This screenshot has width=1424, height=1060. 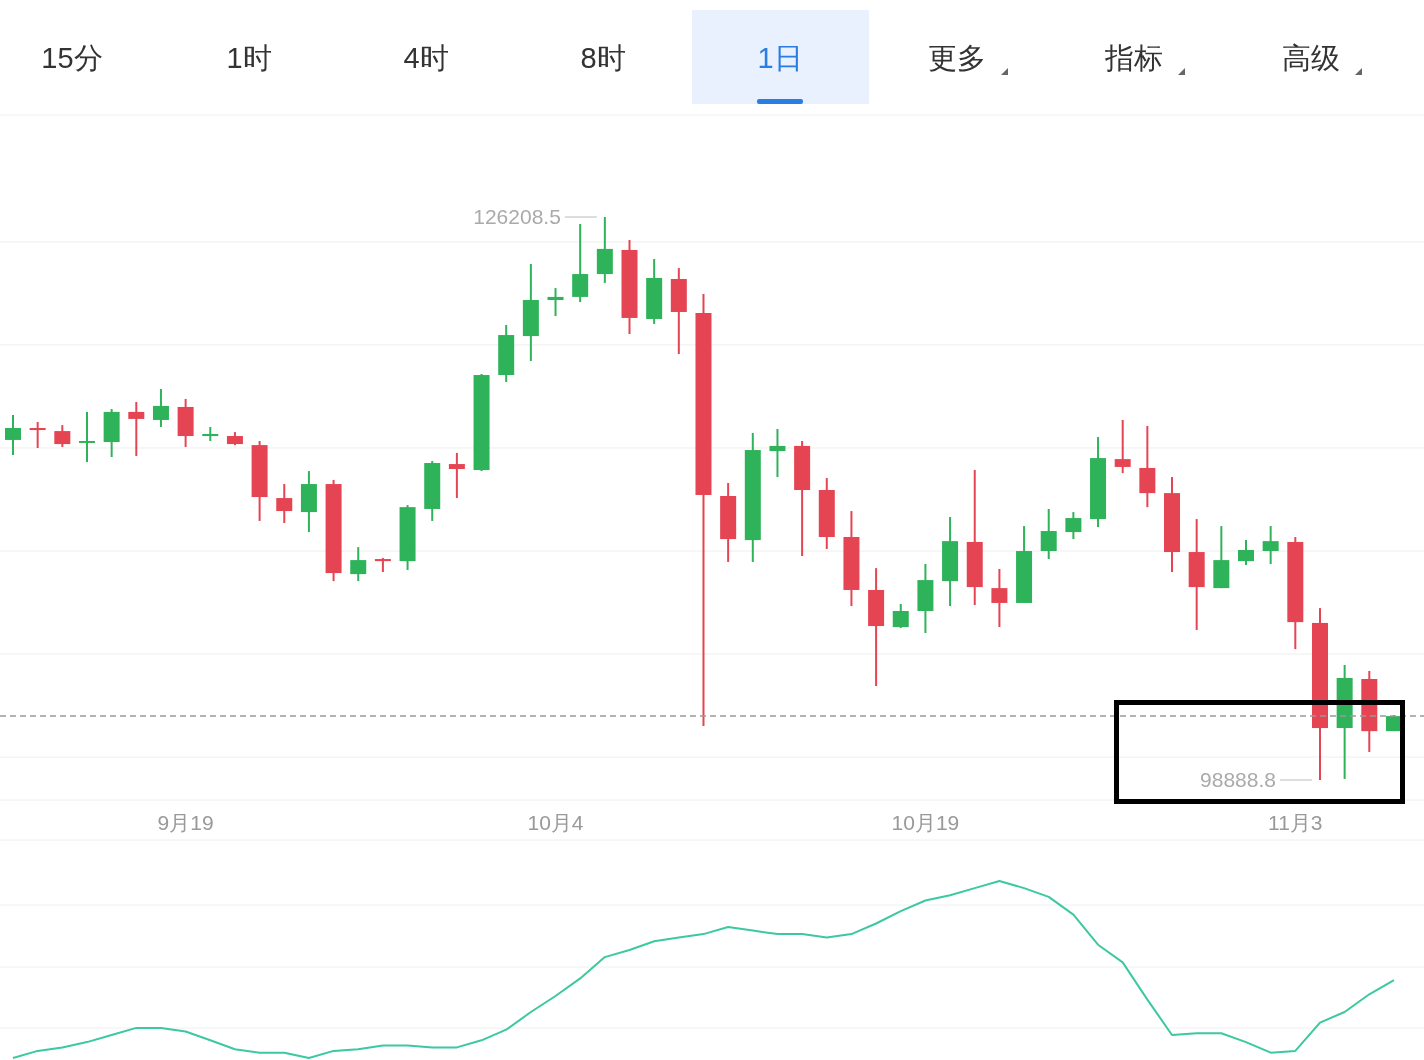 I want to click on x-tick-label: 9月19, so click(x=185, y=822).